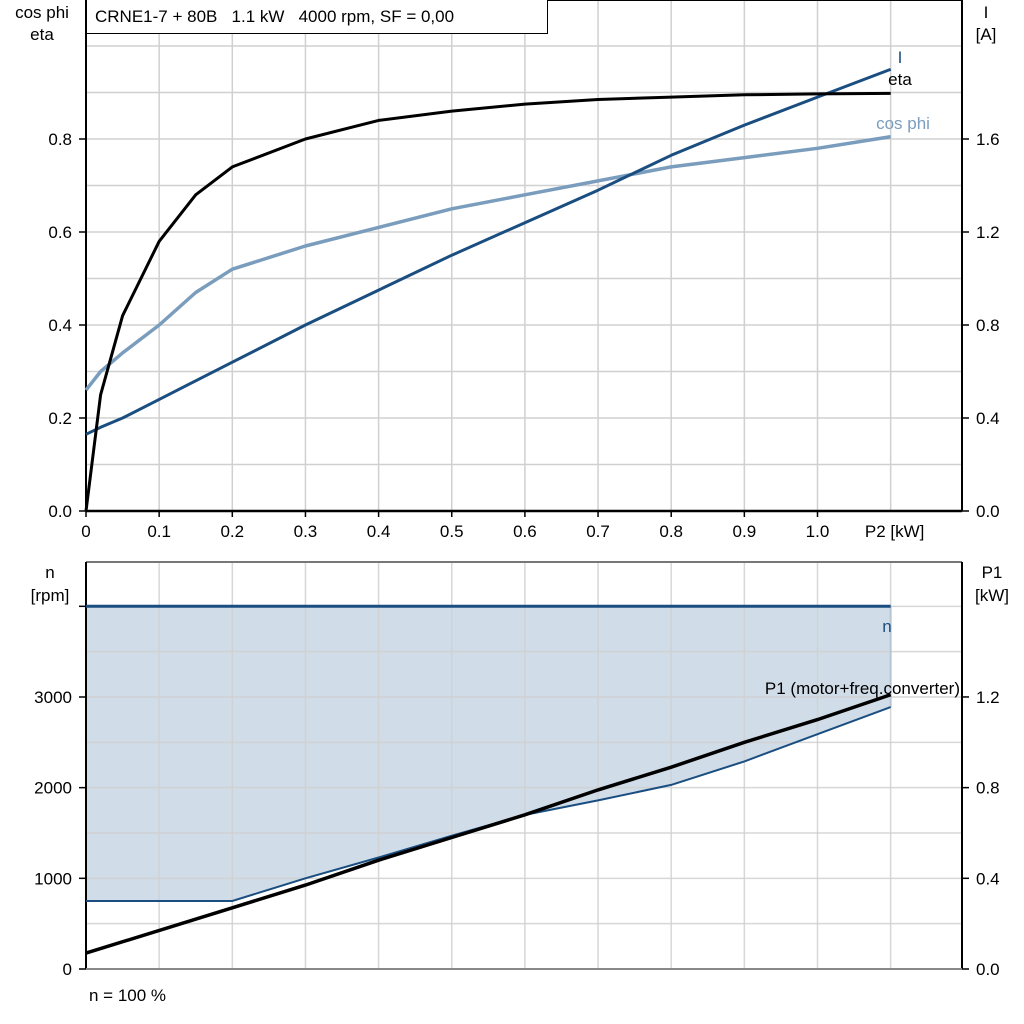 This screenshot has height=1024, width=1024. Describe the element at coordinates (986, 12) in the screenshot. I see `right-axis-label-I: I` at that location.